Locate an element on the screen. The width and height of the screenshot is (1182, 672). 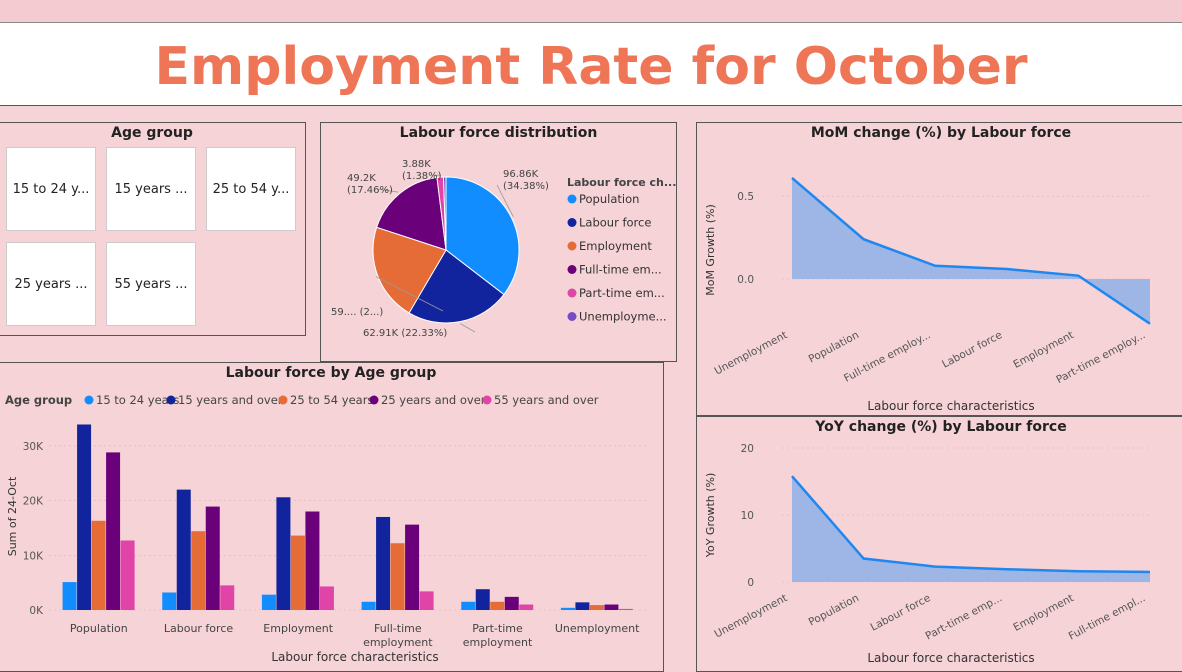
pie-data-label: (17.46%) is located at coordinates (370, 190).